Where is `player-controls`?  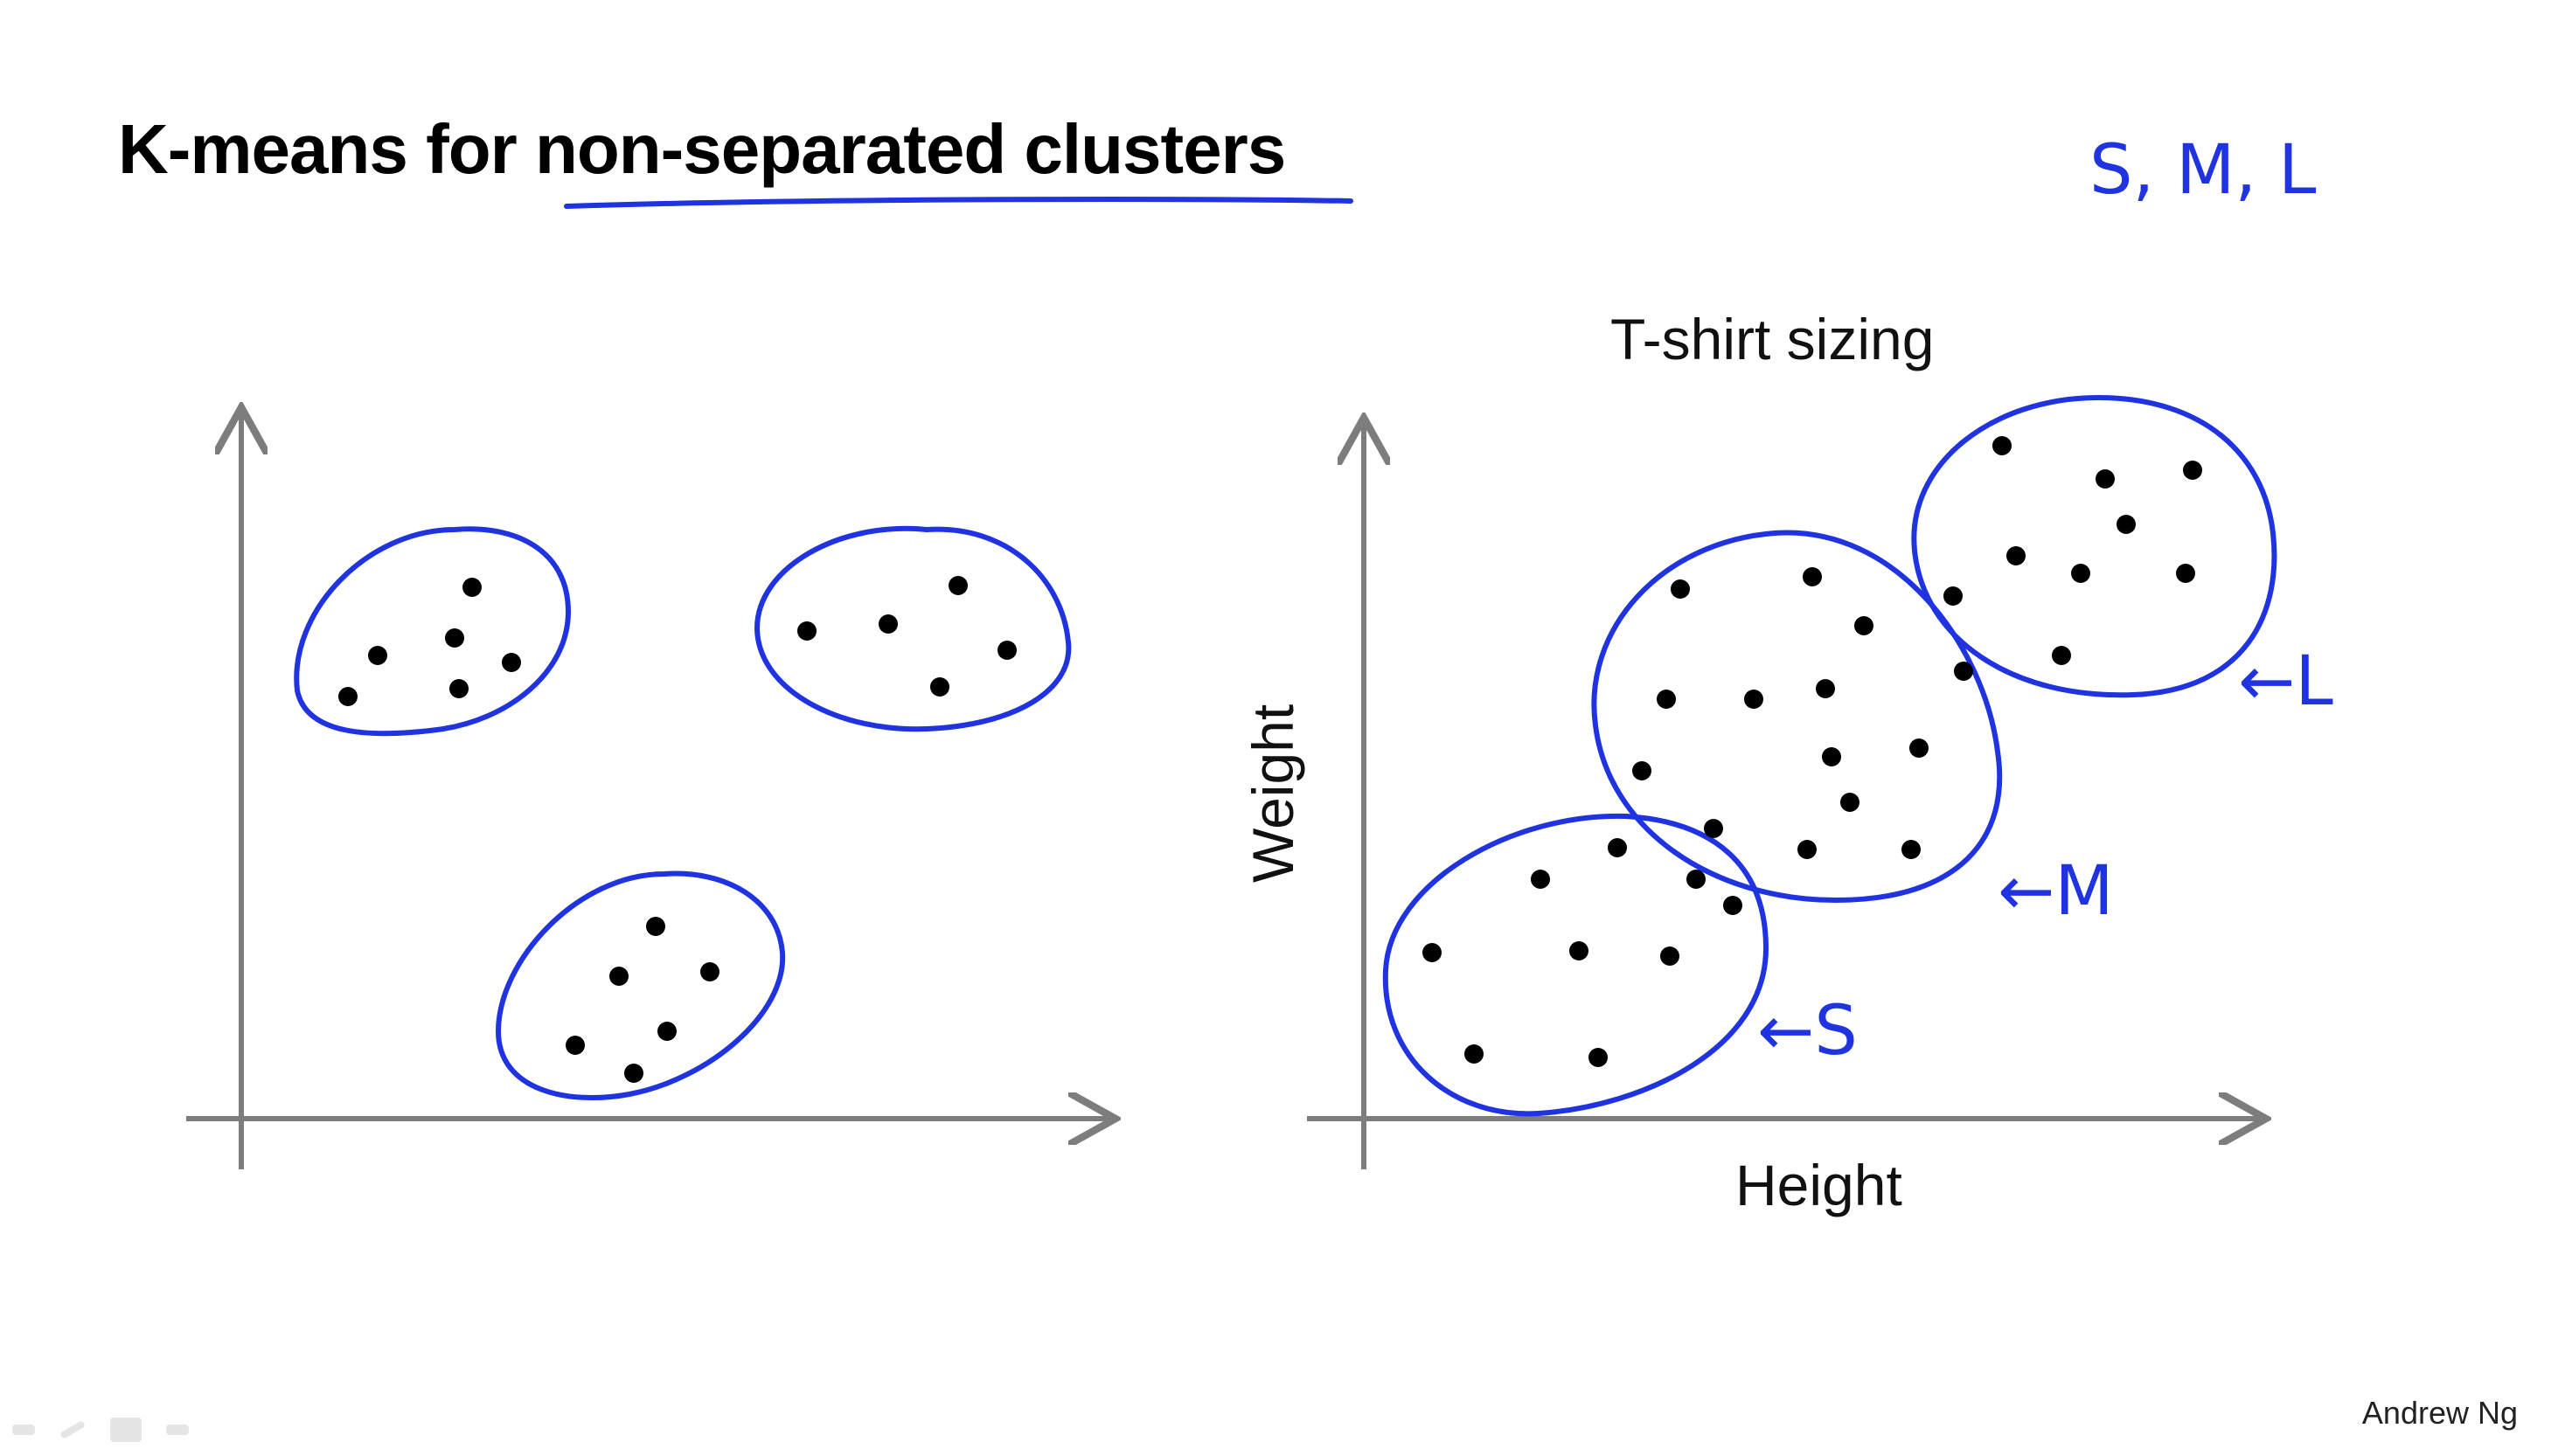
player-controls is located at coordinates (128, 1430).